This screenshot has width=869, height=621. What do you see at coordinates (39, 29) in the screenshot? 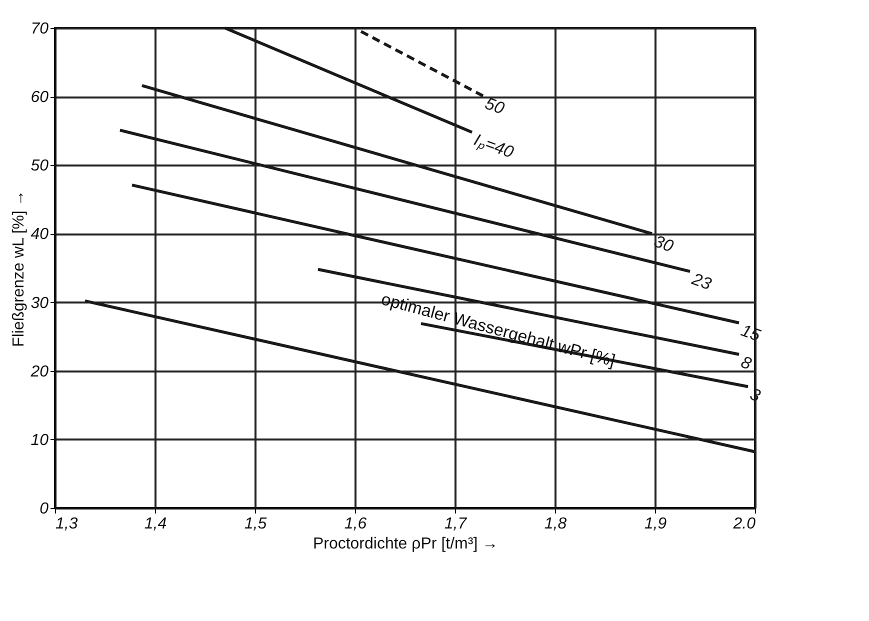
I see `y-tick-label: 70` at bounding box center [39, 29].